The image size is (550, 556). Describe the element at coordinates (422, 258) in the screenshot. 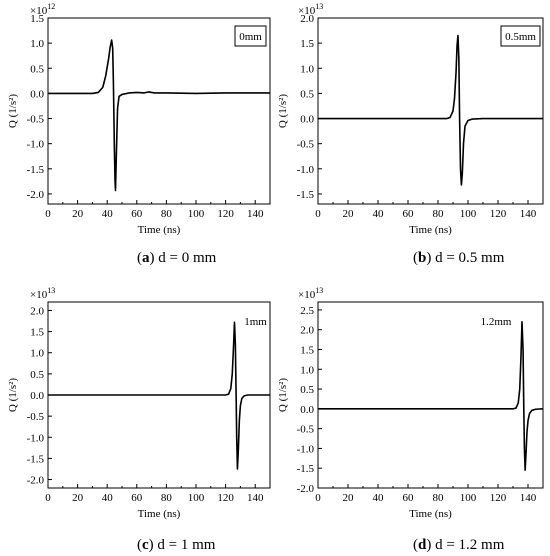

I see `caption-letter: b` at that location.